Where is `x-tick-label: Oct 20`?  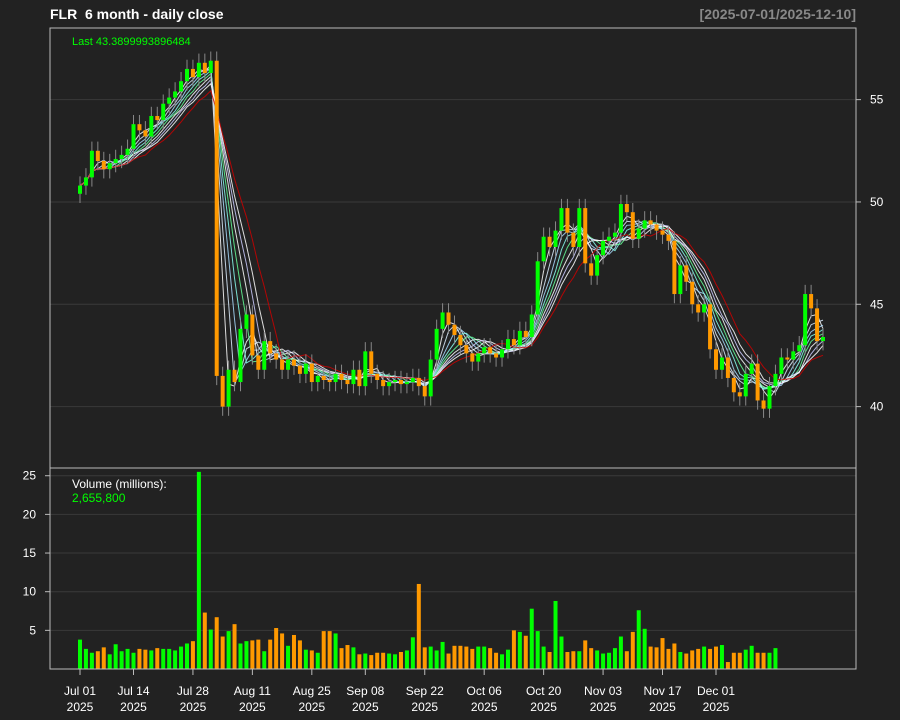
x-tick-label: Oct 20 is located at coordinates (544, 691).